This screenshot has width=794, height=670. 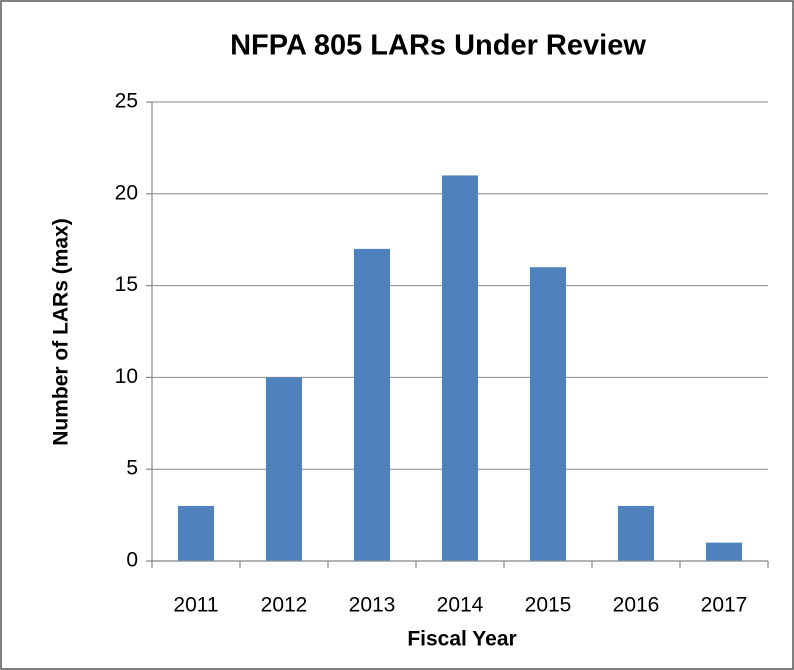 What do you see at coordinates (126, 192) in the screenshot?
I see `y-tick-label: 20` at bounding box center [126, 192].